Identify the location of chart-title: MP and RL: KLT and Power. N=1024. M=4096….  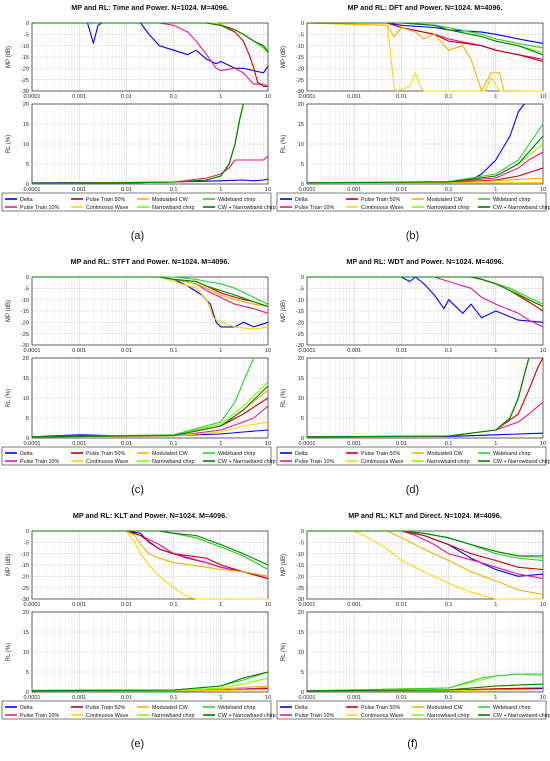
(150, 515).